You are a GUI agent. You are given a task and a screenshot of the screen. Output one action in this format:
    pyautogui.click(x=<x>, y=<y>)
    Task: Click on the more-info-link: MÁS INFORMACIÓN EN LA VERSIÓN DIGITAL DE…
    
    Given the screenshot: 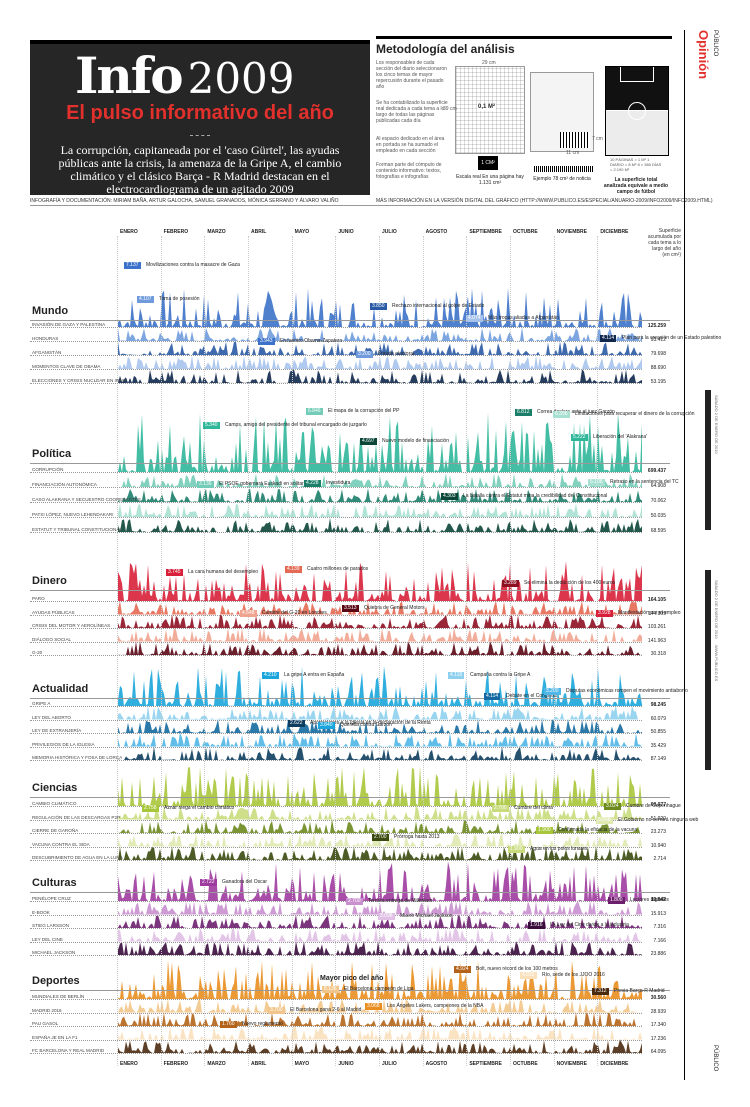 What is the action you would take?
    pyautogui.click(x=544, y=201)
    